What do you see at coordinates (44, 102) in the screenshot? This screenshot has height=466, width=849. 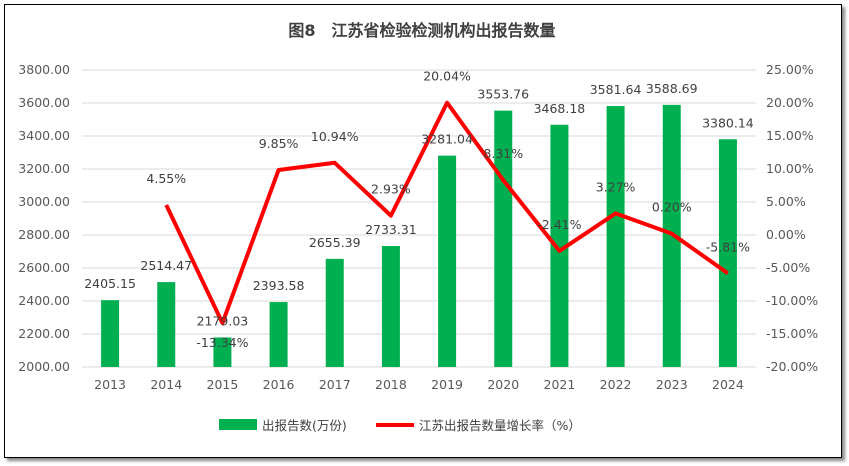 I see `y-left-tick-label: 3600.00` at bounding box center [44, 102].